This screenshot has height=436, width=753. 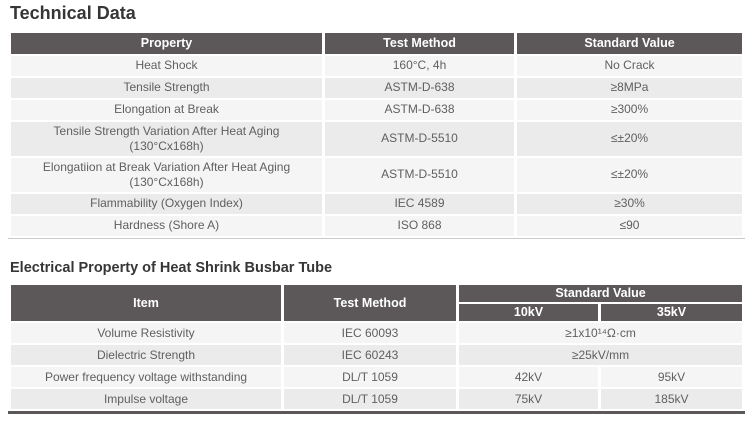 What do you see at coordinates (166, 65) in the screenshot?
I see `cell-property: Heat Shock` at bounding box center [166, 65].